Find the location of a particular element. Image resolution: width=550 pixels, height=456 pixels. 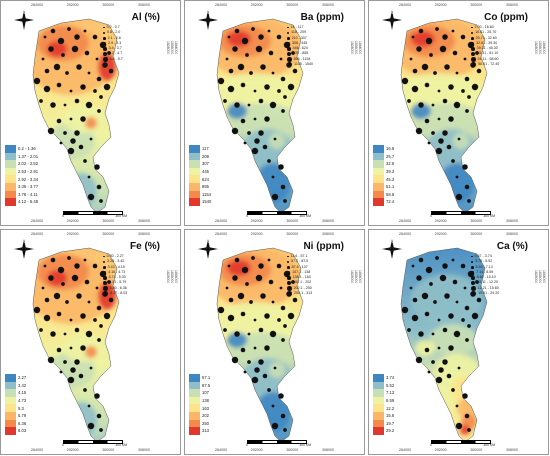

point-legend-item: 250.1 - 313 is located at coordinates (299, 294).